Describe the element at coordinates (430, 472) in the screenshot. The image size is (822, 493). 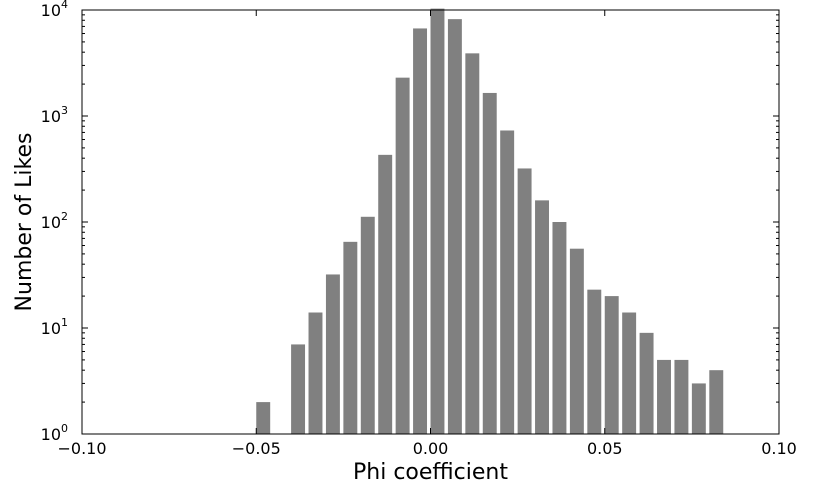
I see `x-axis-label: Phi coefficient` at that location.